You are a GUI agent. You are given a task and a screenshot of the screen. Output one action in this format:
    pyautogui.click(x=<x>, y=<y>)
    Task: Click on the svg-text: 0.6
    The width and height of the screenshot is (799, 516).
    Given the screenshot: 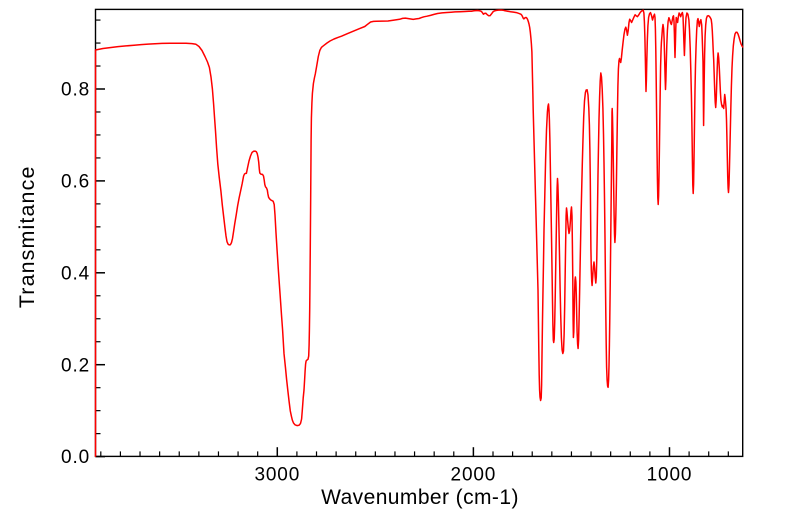 What is the action you would take?
    pyautogui.click(x=75, y=182)
    